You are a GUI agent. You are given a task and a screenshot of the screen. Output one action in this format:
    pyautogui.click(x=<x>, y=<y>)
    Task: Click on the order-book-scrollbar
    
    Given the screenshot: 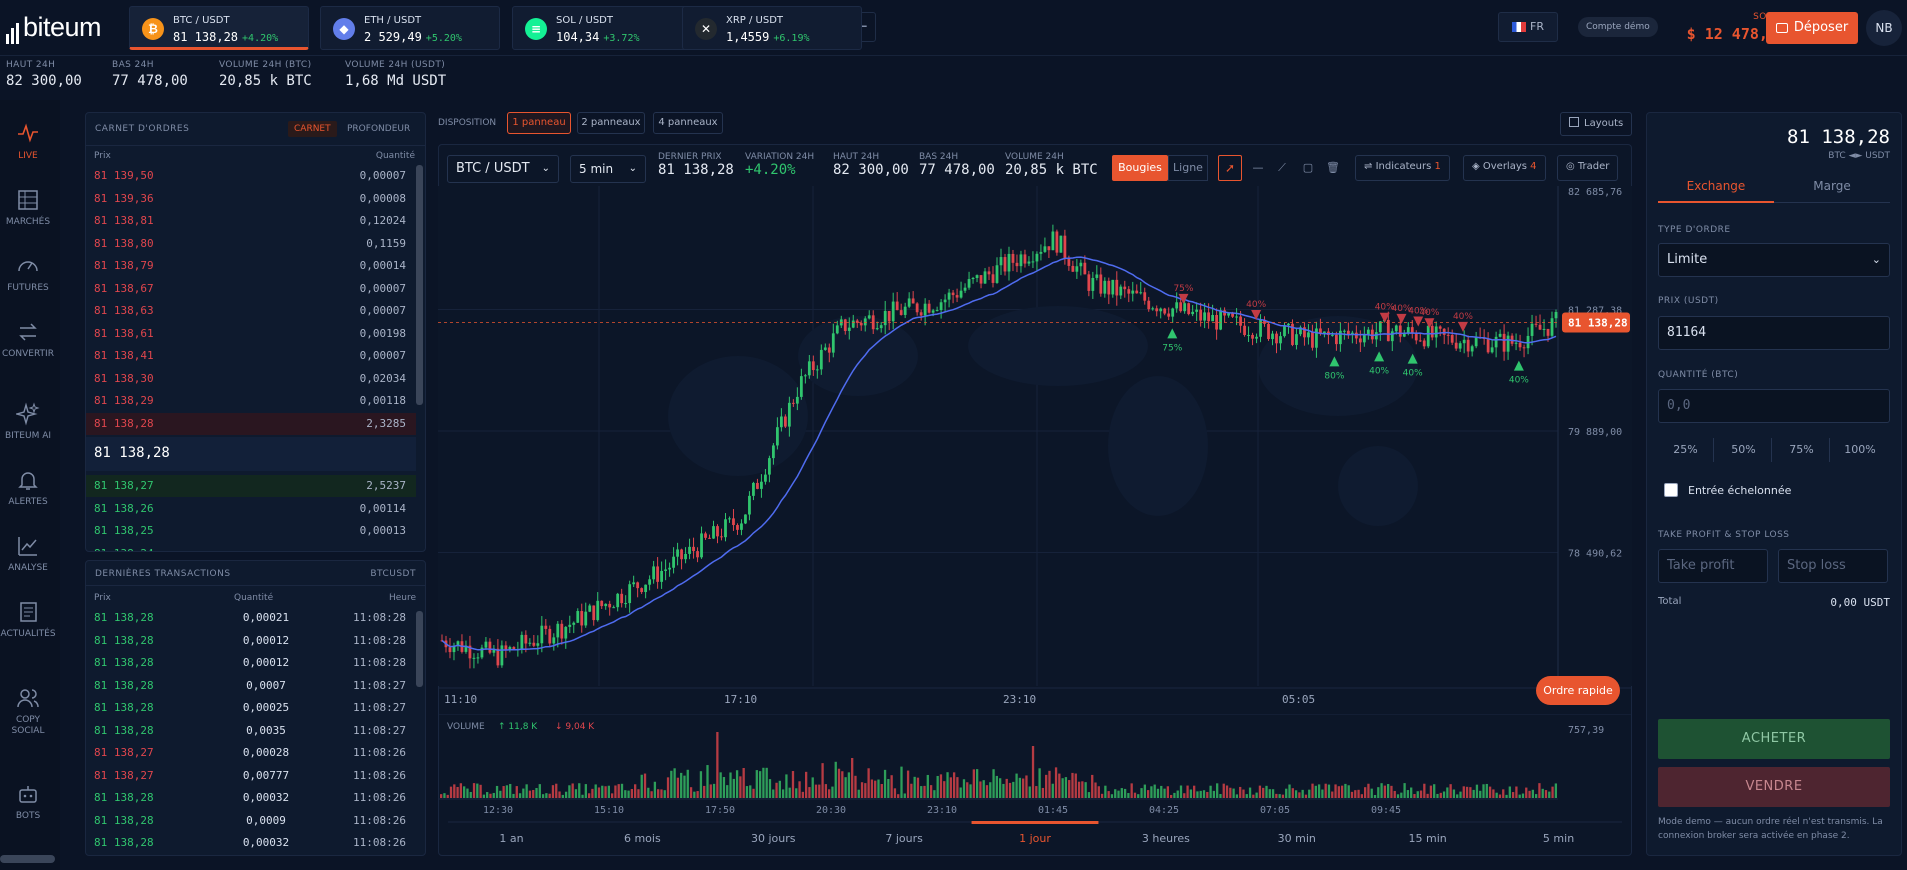 What is the action you would take?
    pyautogui.click(x=419, y=285)
    